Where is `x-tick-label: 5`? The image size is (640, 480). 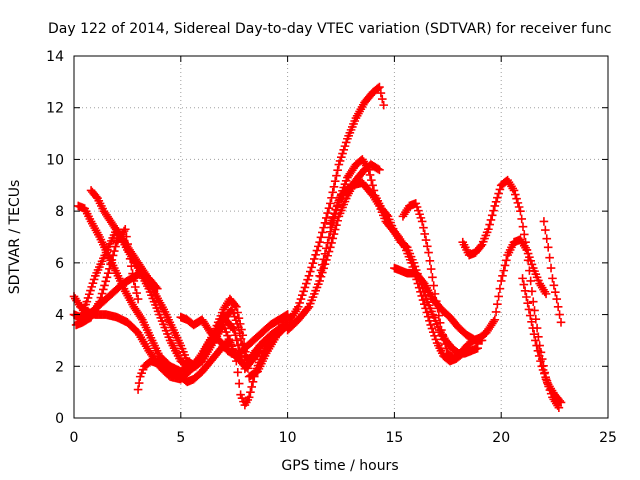
x-tick-label: 5 is located at coordinates (180, 438).